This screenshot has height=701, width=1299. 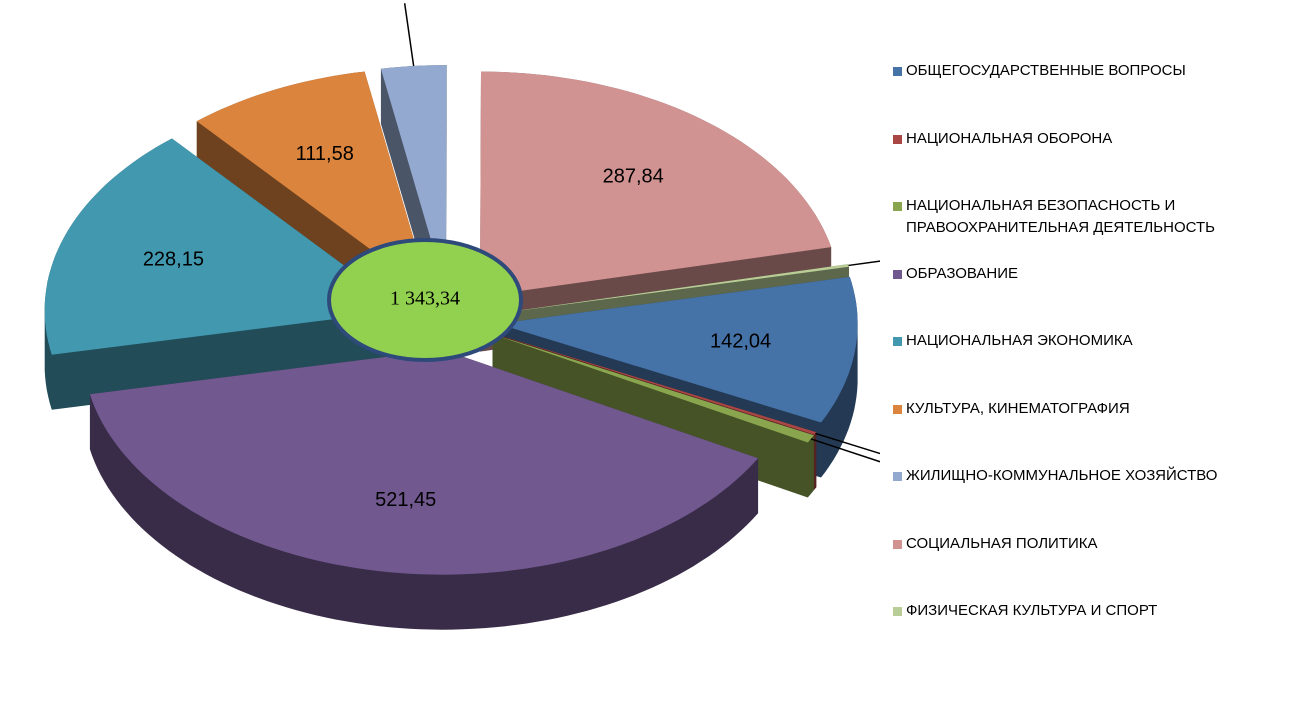 What do you see at coordinates (633, 177) in the screenshot?
I see `data-label: 287,84` at bounding box center [633, 177].